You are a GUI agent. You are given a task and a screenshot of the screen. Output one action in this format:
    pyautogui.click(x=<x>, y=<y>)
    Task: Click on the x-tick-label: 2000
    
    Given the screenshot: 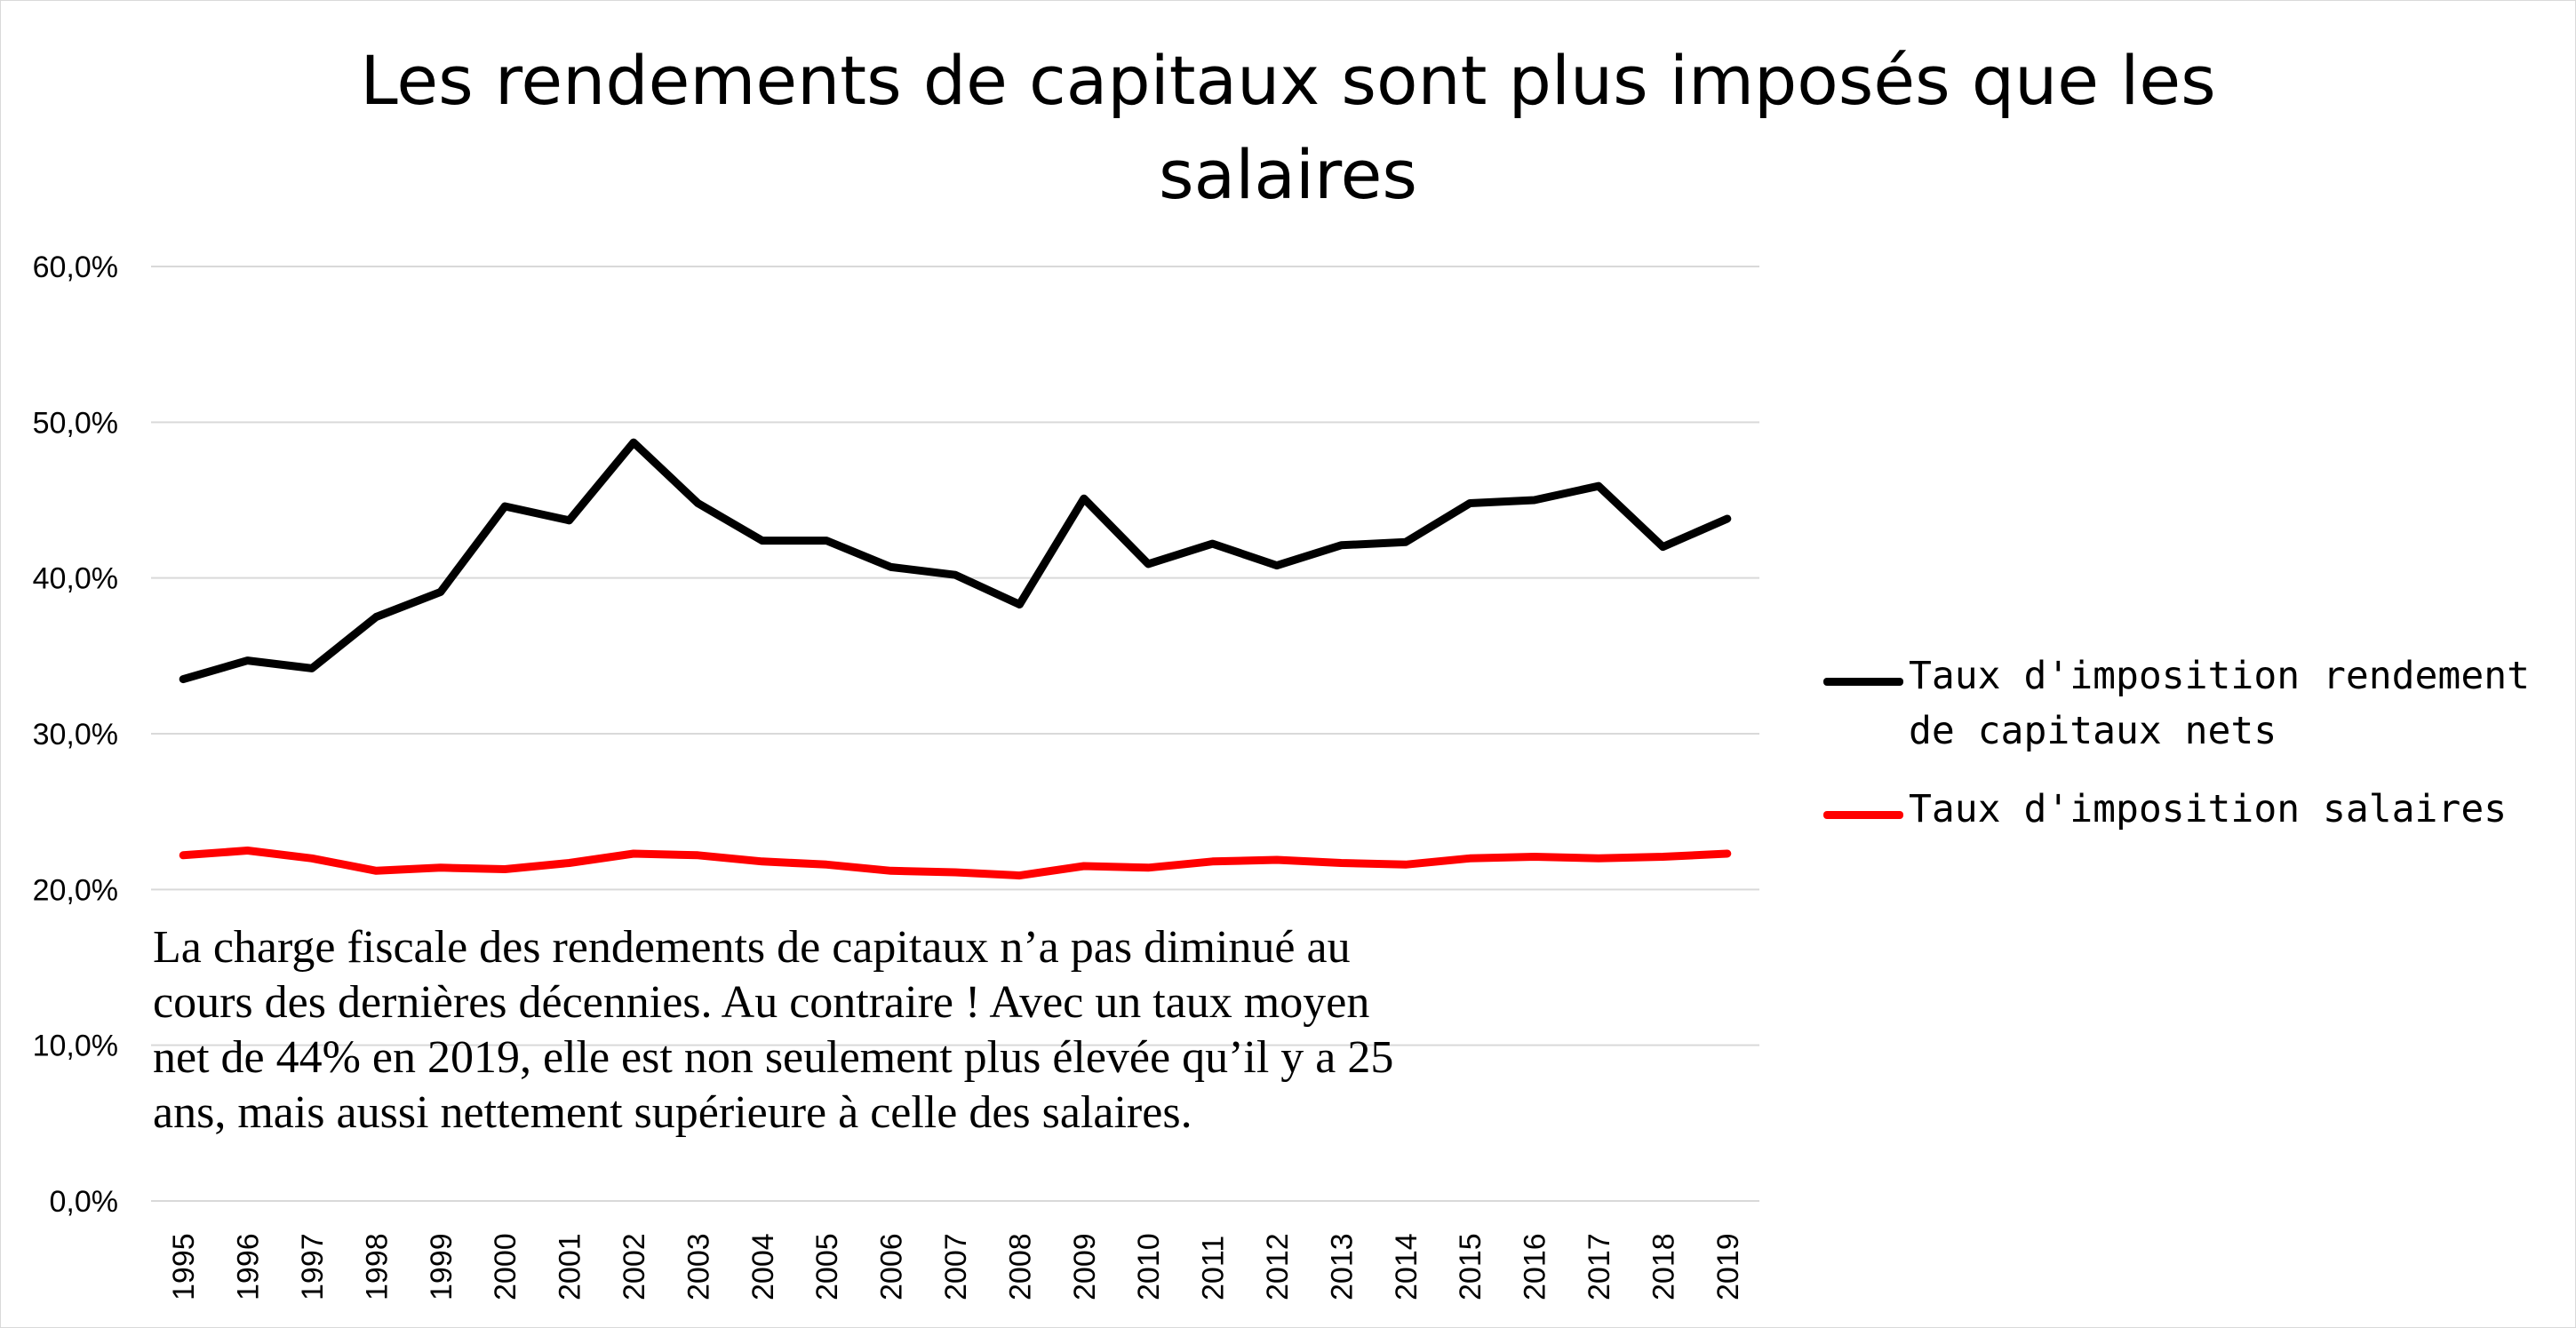 What is the action you would take?
    pyautogui.click(x=505, y=1266)
    